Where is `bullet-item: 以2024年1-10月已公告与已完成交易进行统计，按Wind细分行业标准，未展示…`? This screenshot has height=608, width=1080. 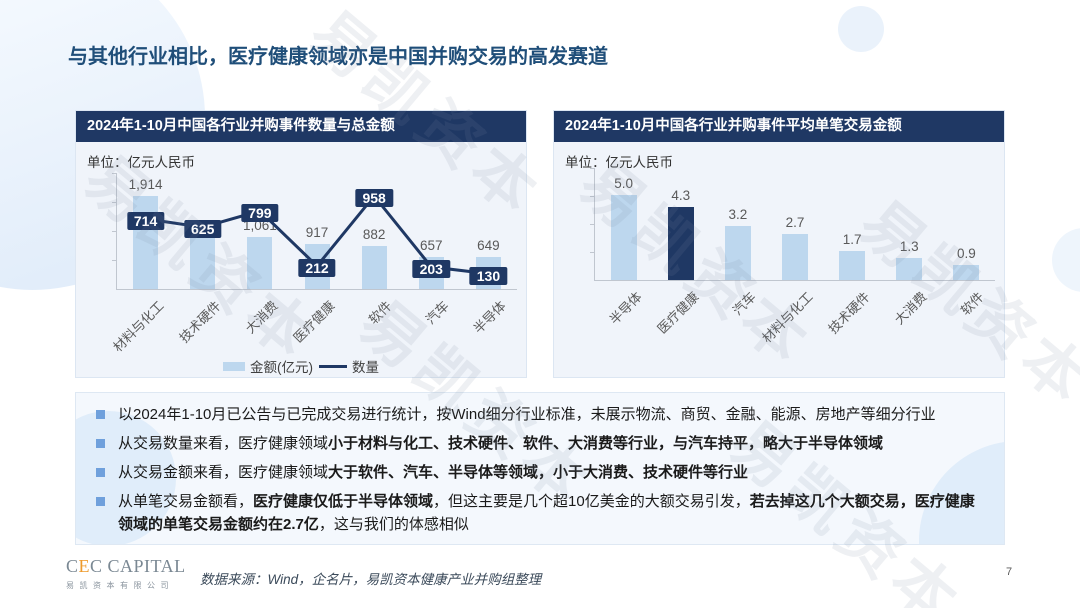 bullet-item: 以2024年1-10月已公告与已完成交易进行统计，按Wind细分行业标准，未展示… is located at coordinates (540, 415).